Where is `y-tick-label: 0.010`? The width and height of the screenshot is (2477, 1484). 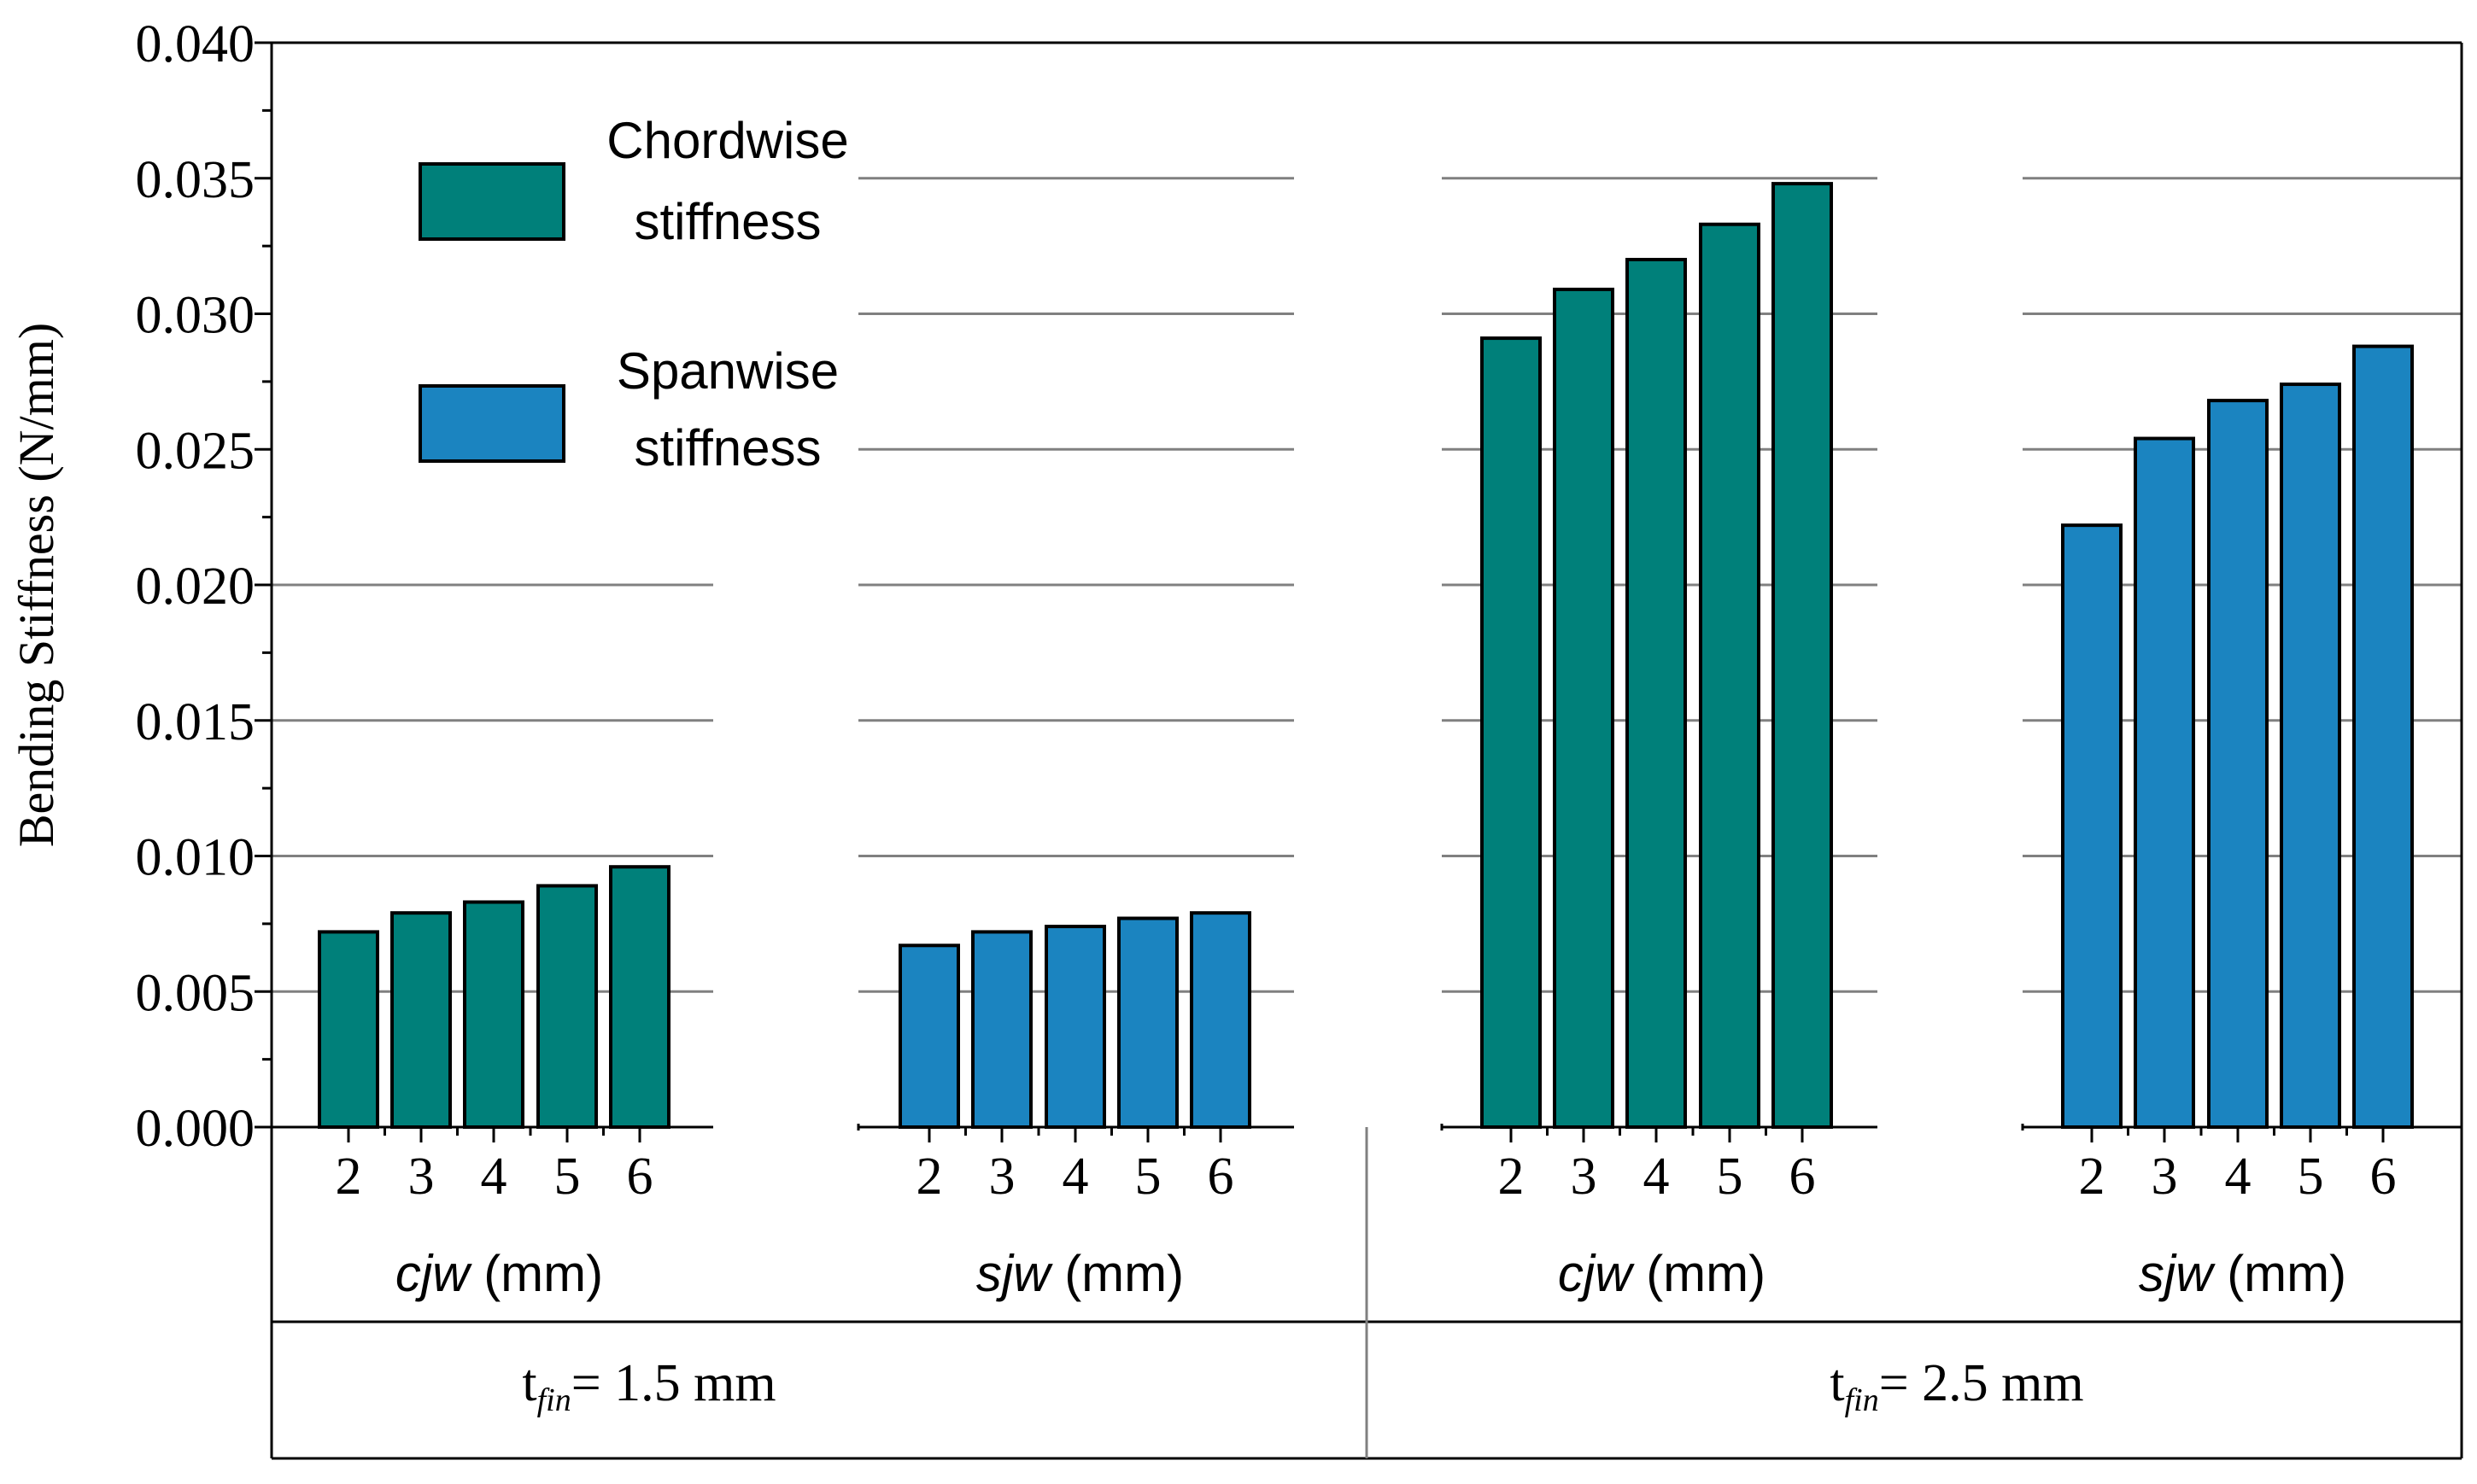
y-tick-label: 0.010 is located at coordinates (195, 858).